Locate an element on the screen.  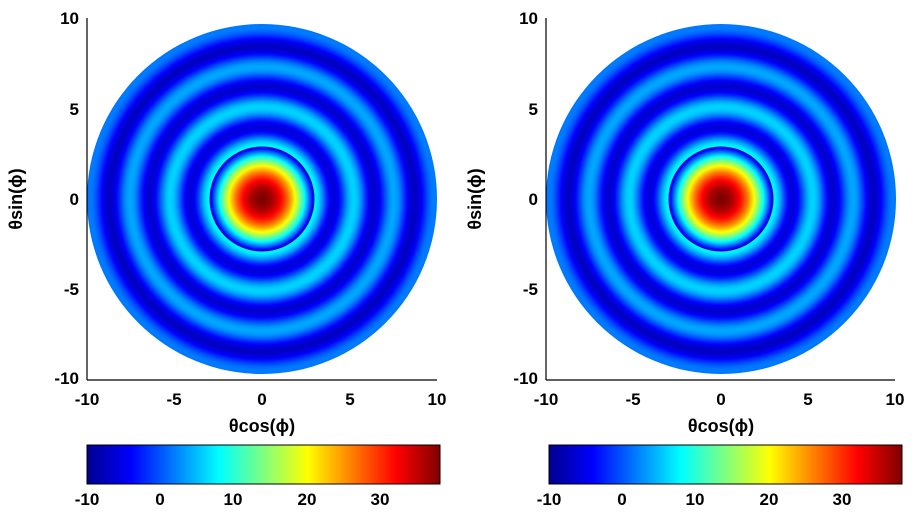
right-y-axis-label: θsin(ϕ) is located at coordinates (475, 198).